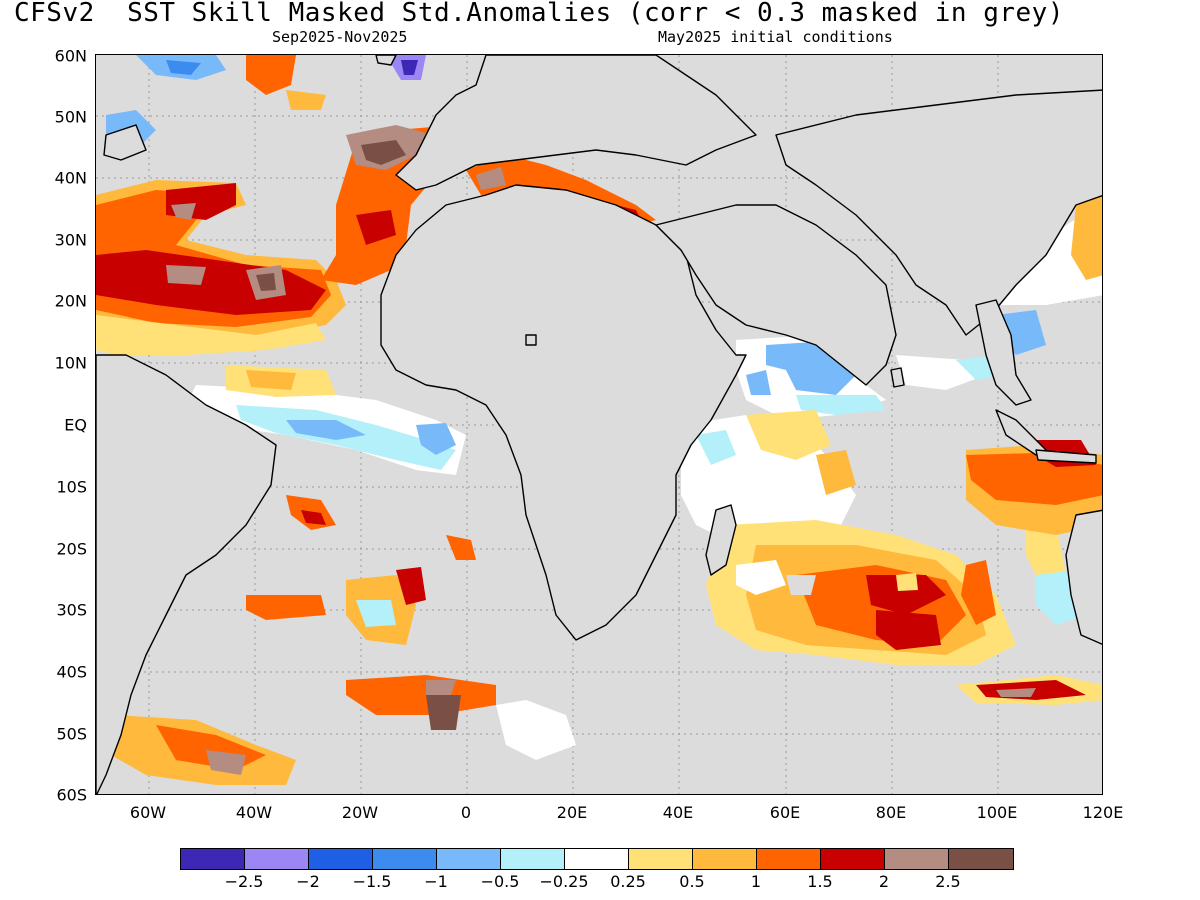 The height and width of the screenshot is (900, 1200). I want to click on colorbar-tick-label: −2, so click(308, 881).